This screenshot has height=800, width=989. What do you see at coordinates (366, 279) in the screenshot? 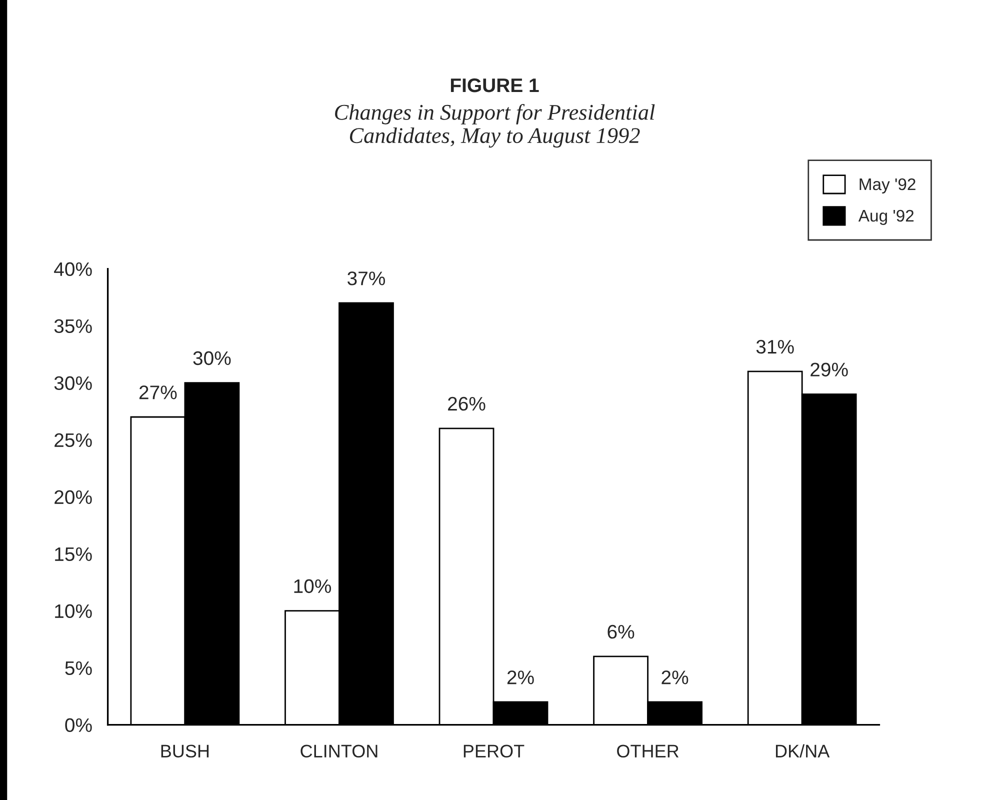
I see `data-label: 37%` at bounding box center [366, 279].